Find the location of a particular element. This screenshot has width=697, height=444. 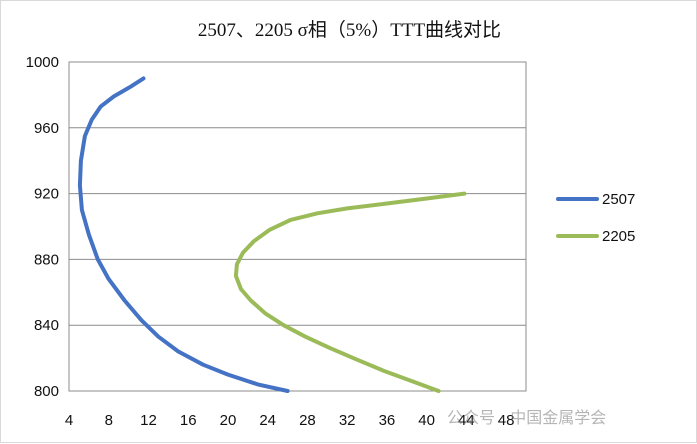

x-tick-label: 24 is located at coordinates (267, 420).